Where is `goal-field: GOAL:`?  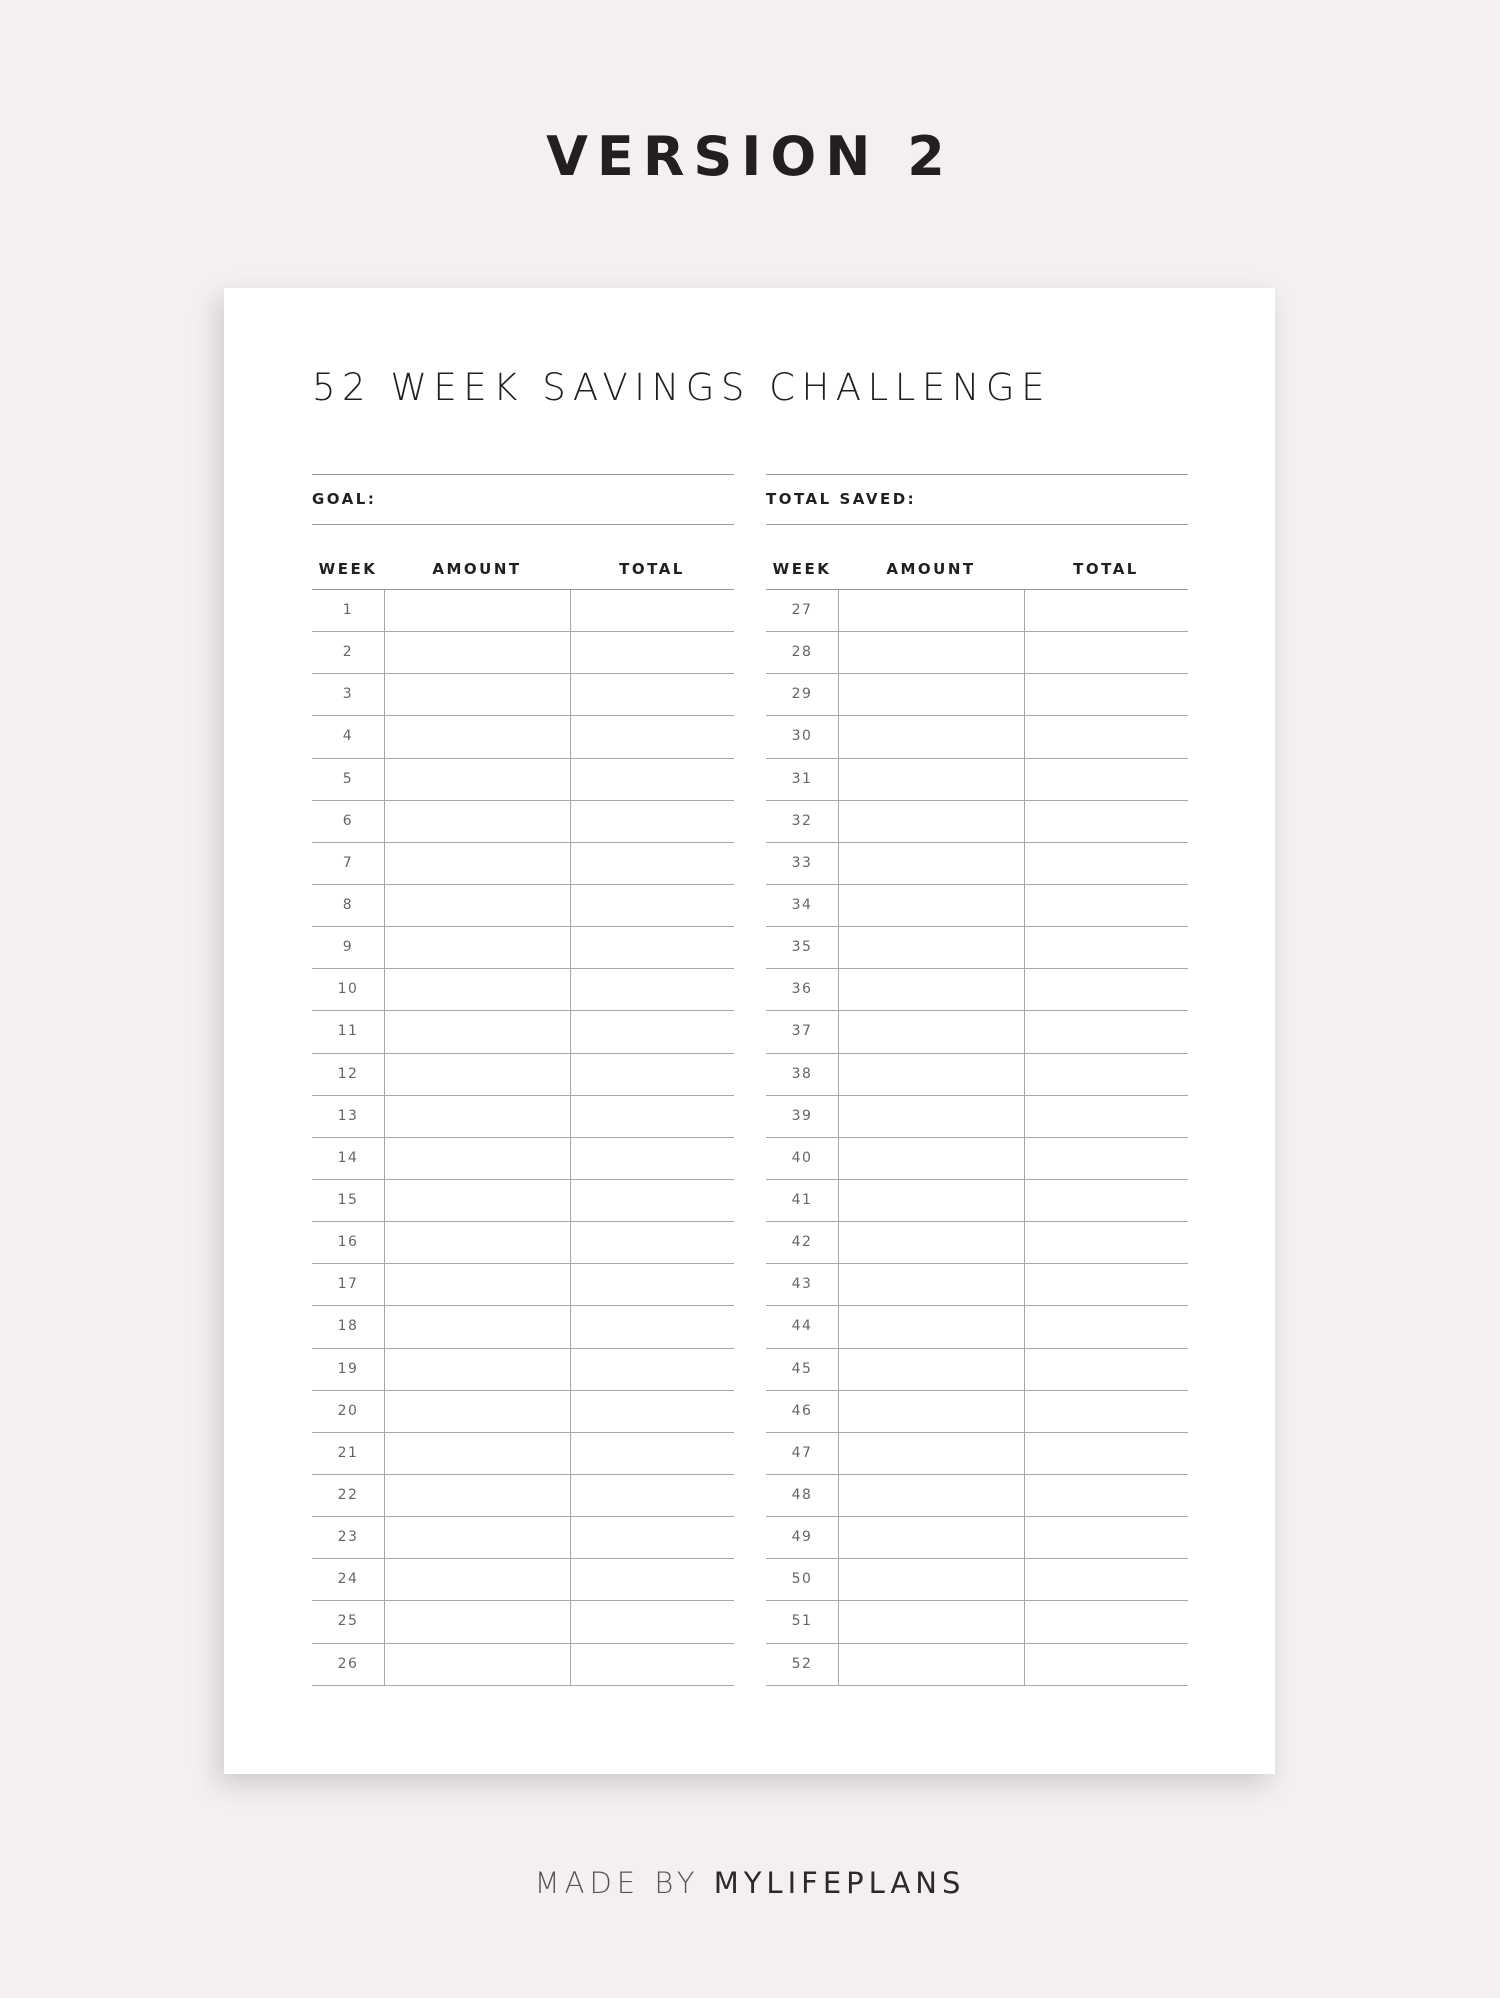 goal-field: GOAL: is located at coordinates (523, 499).